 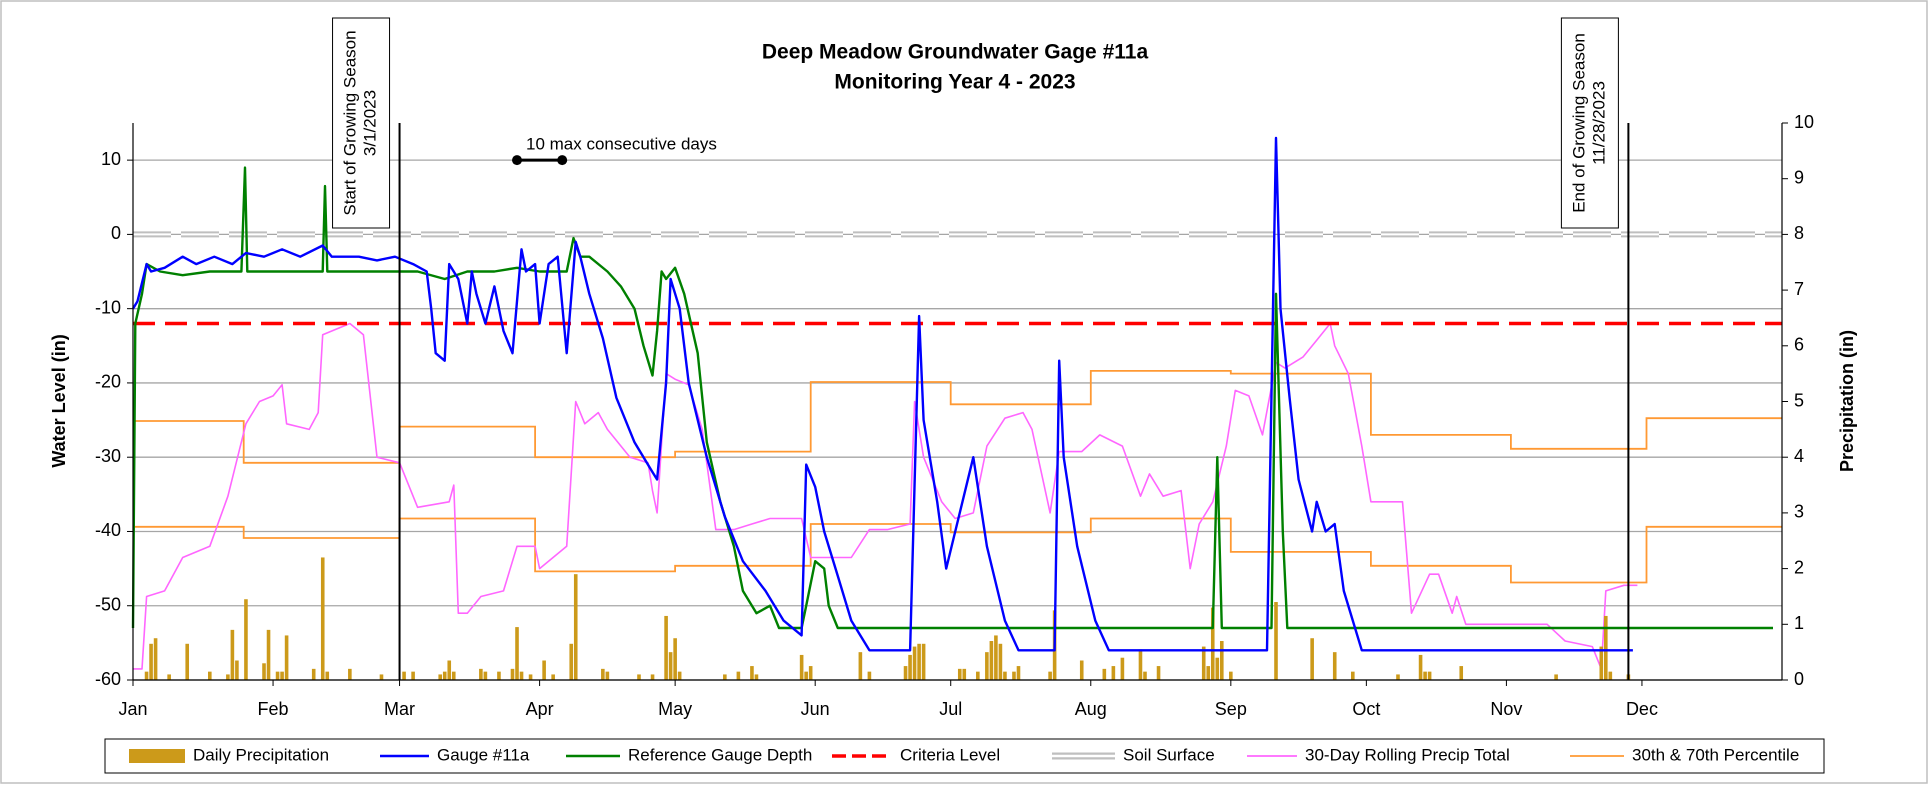 I want to click on y-tick-label: -60, so click(x=108, y=679).